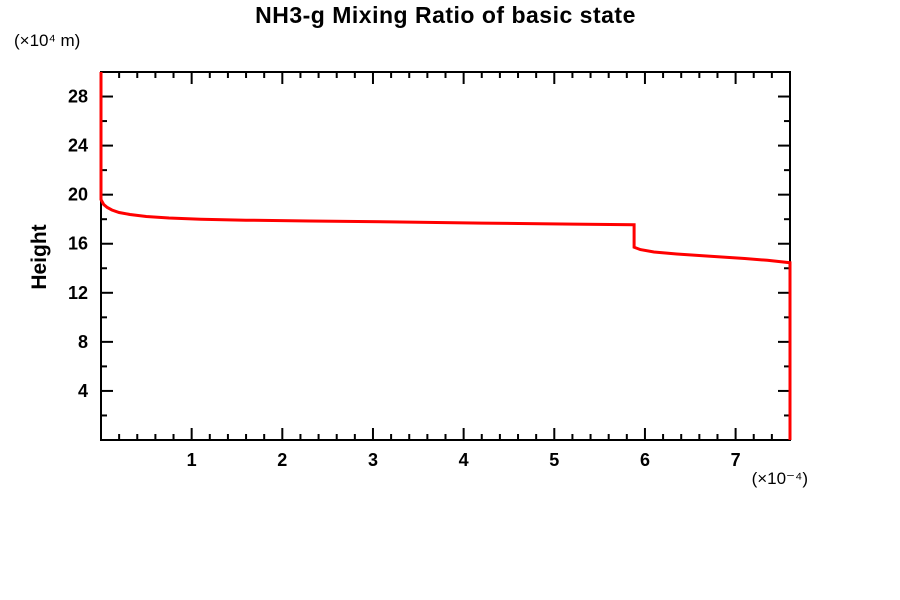 This screenshot has width=900, height=600. Describe the element at coordinates (78, 97) in the screenshot. I see `y-tick-label: 28` at that location.